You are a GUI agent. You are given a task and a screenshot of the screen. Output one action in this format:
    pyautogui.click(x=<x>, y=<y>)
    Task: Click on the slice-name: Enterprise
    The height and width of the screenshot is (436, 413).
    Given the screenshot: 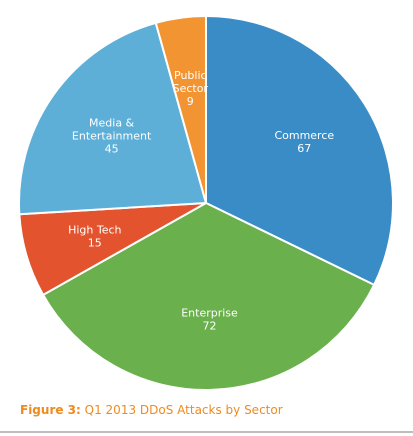 What is the action you would take?
    pyautogui.click(x=209, y=312)
    